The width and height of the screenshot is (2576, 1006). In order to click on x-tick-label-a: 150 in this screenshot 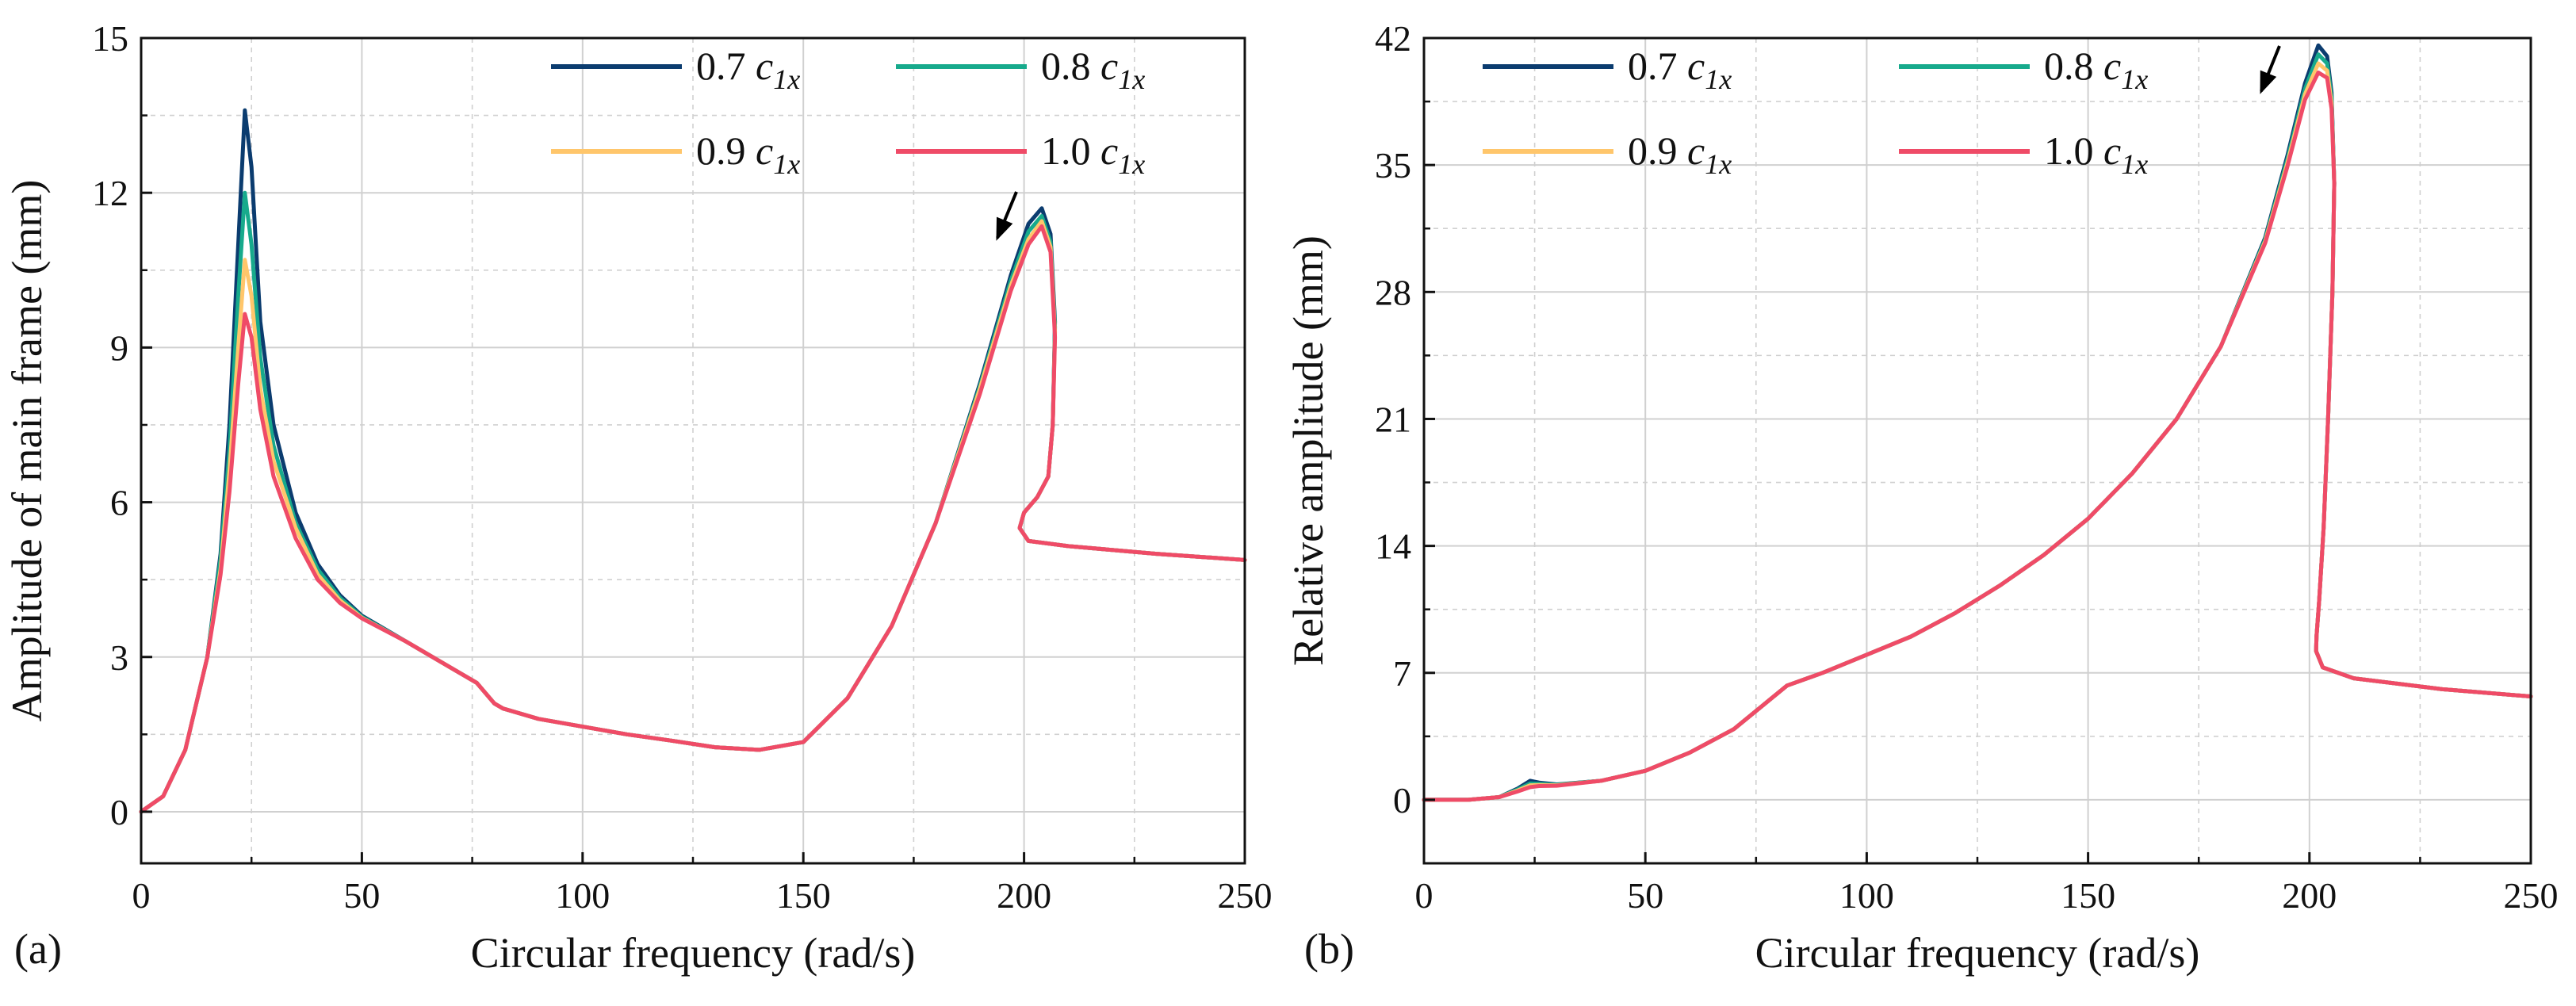, I will do `click(803, 896)`.